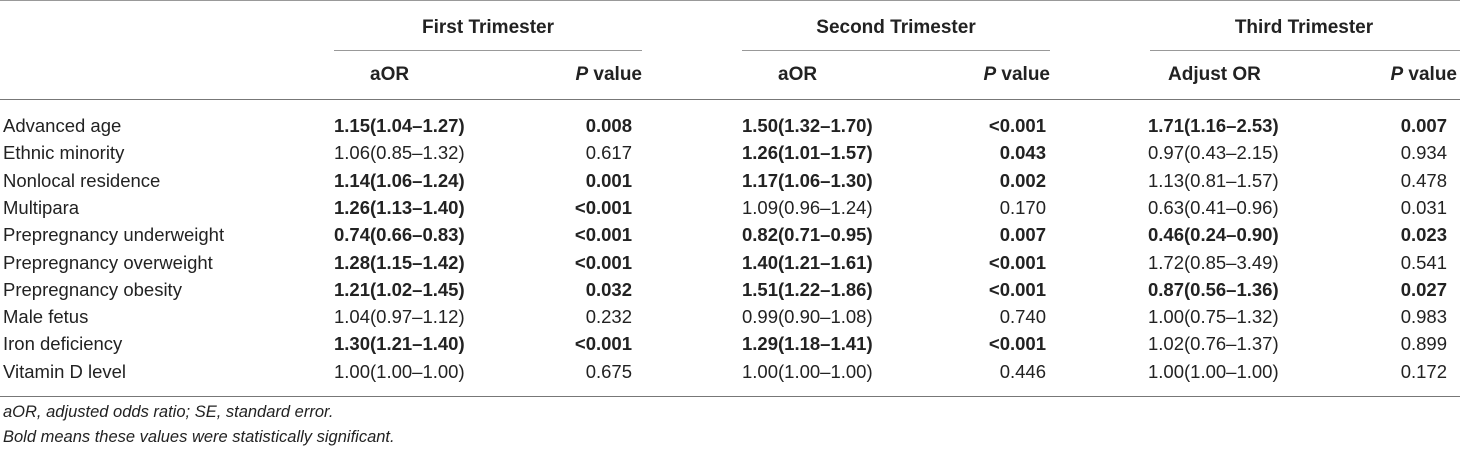 The width and height of the screenshot is (1460, 454). What do you see at coordinates (399, 262) in the screenshot?
I see `cell-first-aor: 1.28(1.15–1.42)` at bounding box center [399, 262].